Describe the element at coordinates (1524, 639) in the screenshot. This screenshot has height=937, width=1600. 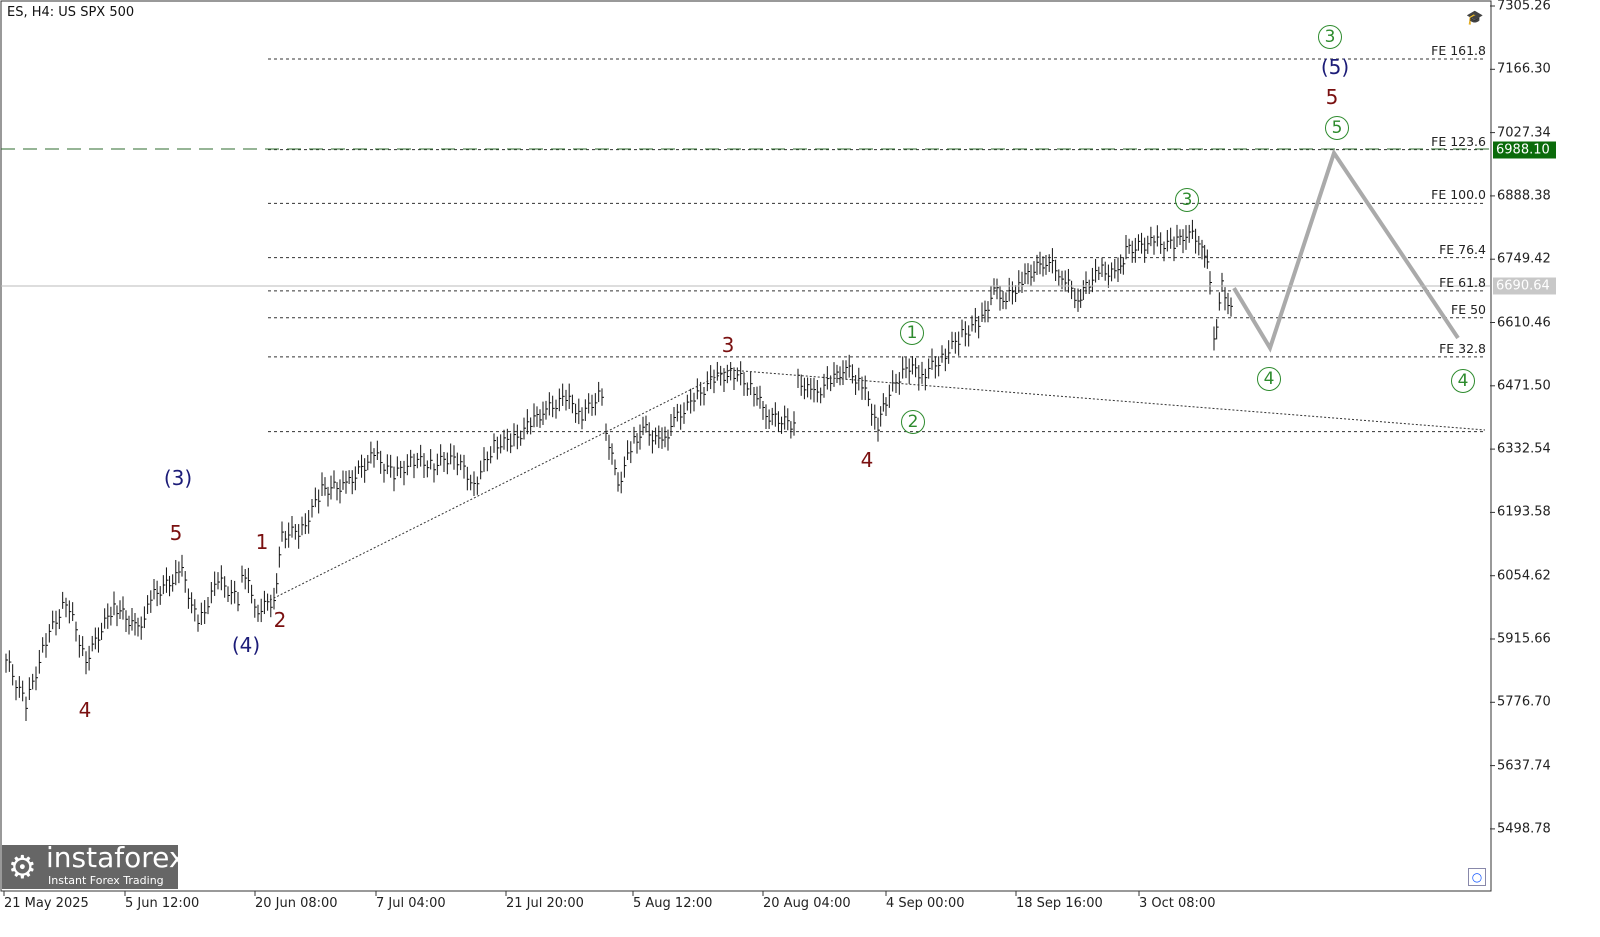
I see `price-tick-label: 5915.66` at that location.